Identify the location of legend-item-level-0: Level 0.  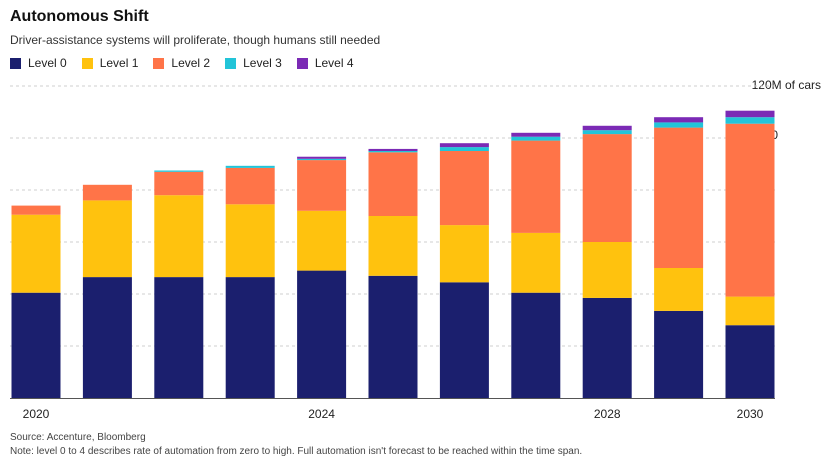
(38, 63).